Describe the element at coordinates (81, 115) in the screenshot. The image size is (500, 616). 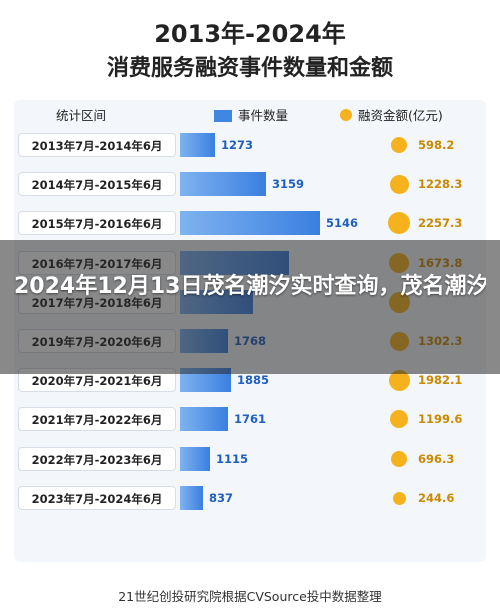
I see `column-header-range: 统计区间` at that location.